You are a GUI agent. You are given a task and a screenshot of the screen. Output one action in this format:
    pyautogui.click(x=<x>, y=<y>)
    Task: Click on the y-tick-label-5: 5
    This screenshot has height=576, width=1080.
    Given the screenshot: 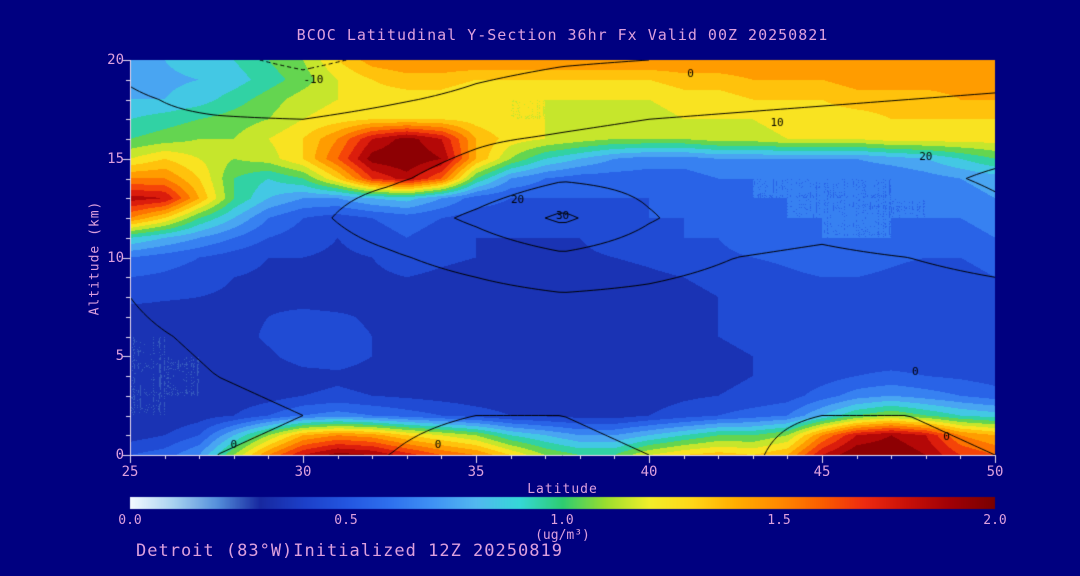 What is the action you would take?
    pyautogui.click(x=119, y=356)
    